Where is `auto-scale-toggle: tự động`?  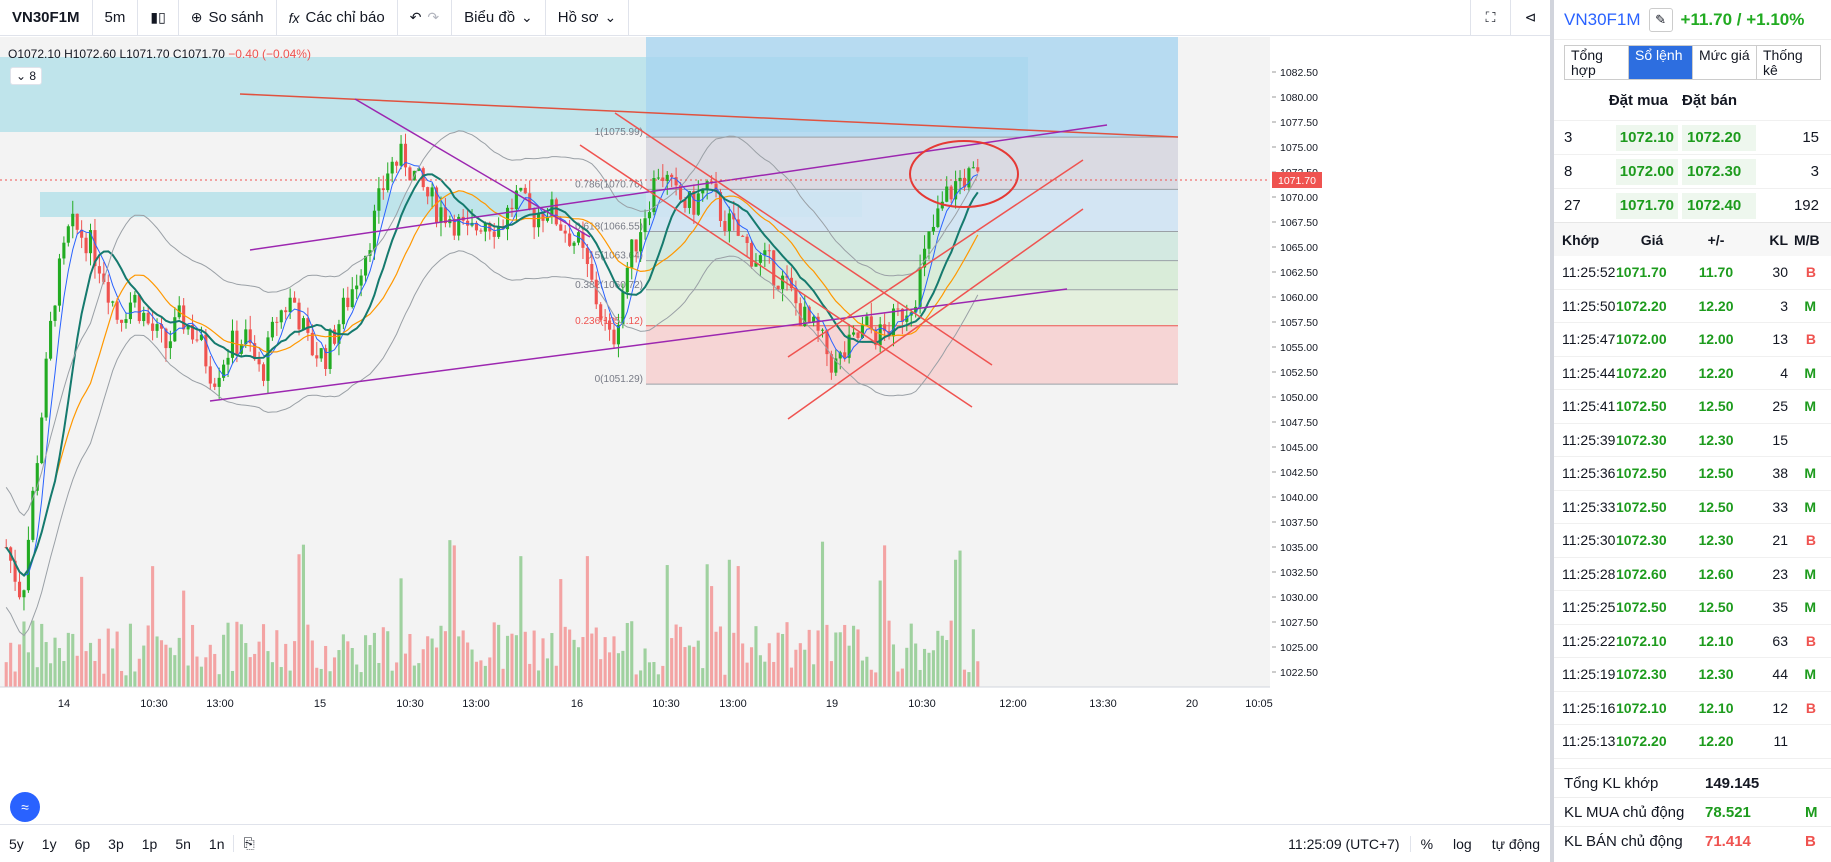 auto-scale-toggle: tự động is located at coordinates (1515, 843).